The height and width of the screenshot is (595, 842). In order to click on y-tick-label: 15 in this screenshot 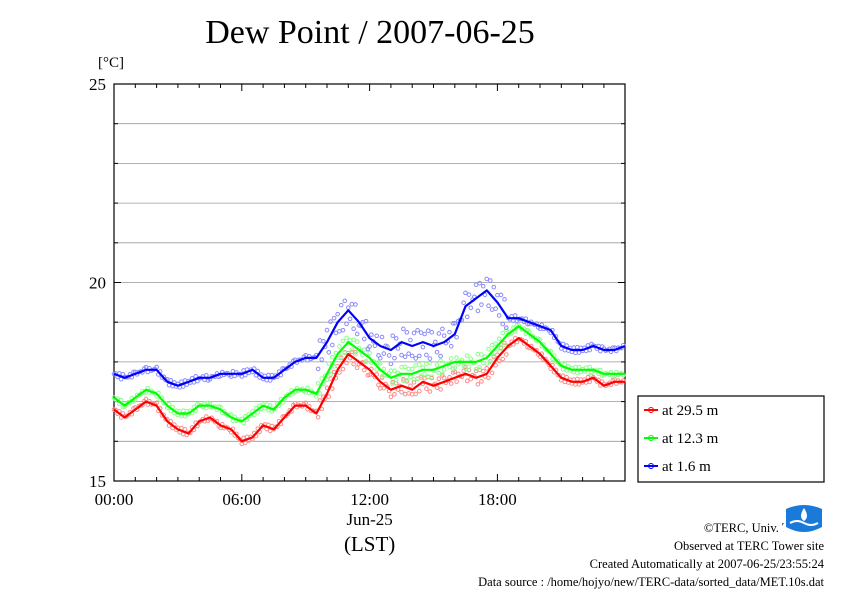, I will do `click(97, 481)`.